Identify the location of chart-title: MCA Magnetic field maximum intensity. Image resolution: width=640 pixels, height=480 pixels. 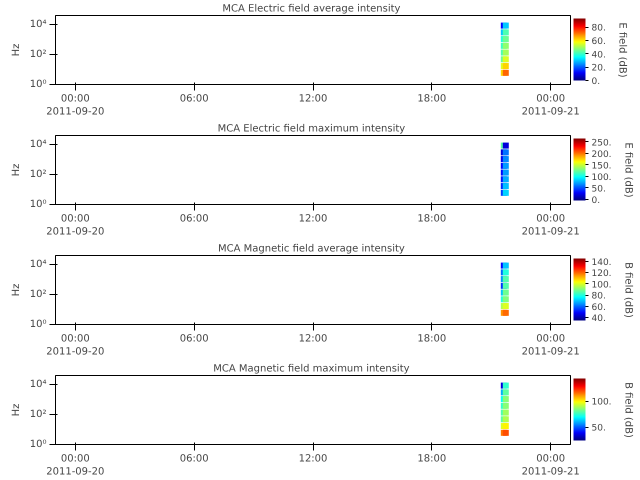
(311, 369).